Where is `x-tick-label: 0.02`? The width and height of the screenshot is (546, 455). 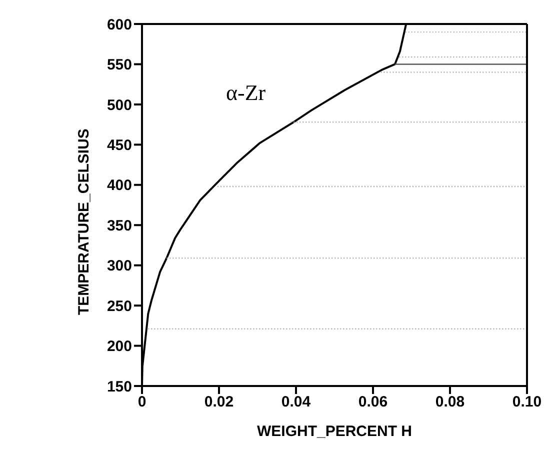
x-tick-label: 0.02 is located at coordinates (219, 402).